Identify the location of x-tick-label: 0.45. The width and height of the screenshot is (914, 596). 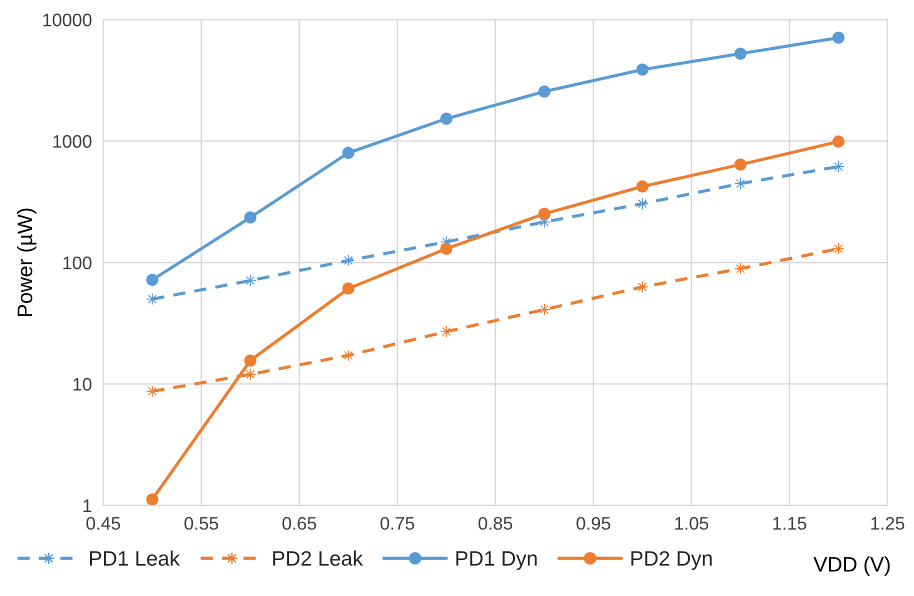
(103, 523).